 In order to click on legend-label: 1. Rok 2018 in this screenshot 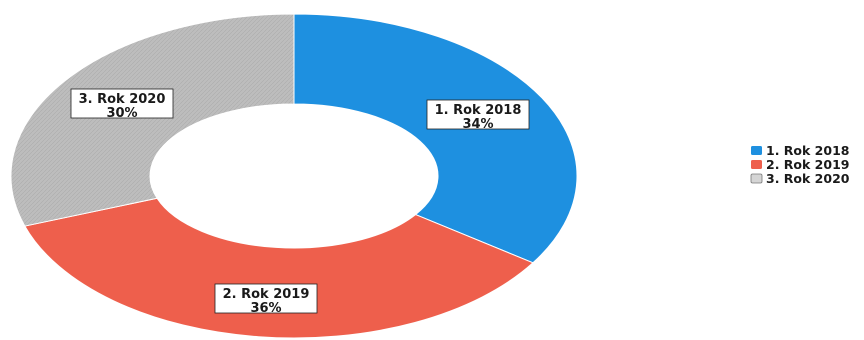, I will do `click(807, 150)`.